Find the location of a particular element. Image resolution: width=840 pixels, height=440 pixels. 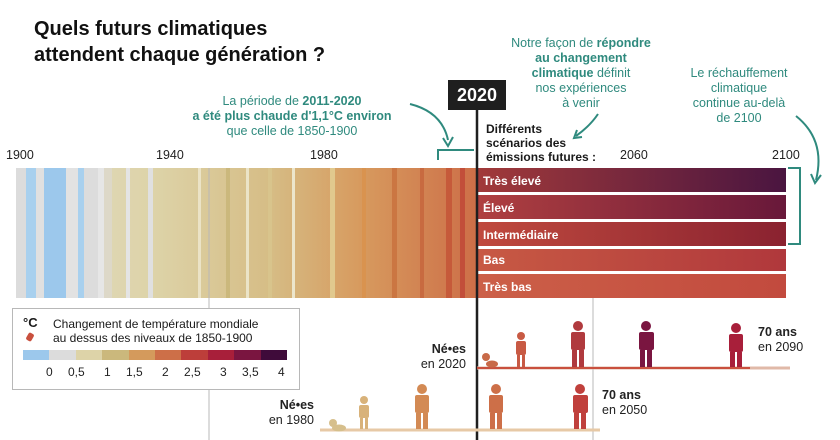

scenario-band-eleve is located at coordinates (631, 207).